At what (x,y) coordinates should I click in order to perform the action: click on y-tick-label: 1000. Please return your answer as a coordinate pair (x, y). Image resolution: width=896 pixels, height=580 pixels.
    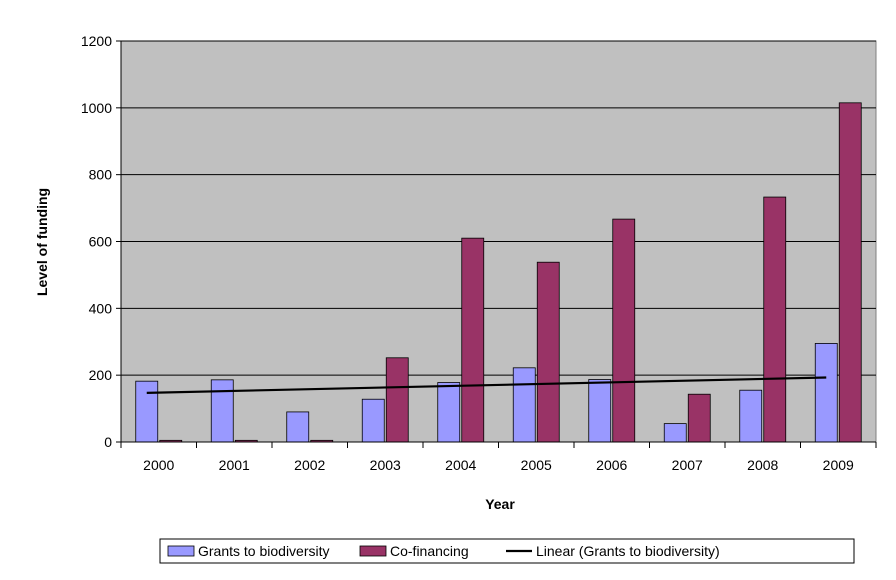
    Looking at the image, I should click on (96, 108).